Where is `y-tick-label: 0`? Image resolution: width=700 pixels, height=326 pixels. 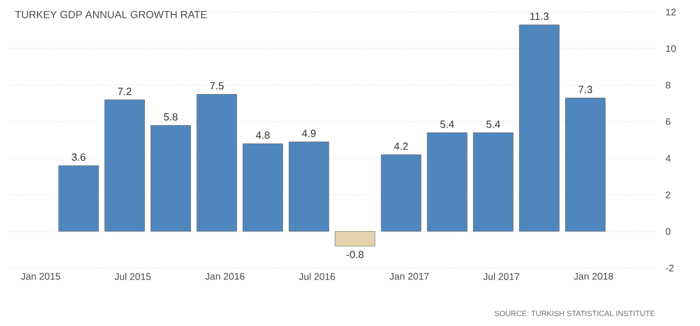
y-tick-label: 0 is located at coordinates (668, 231).